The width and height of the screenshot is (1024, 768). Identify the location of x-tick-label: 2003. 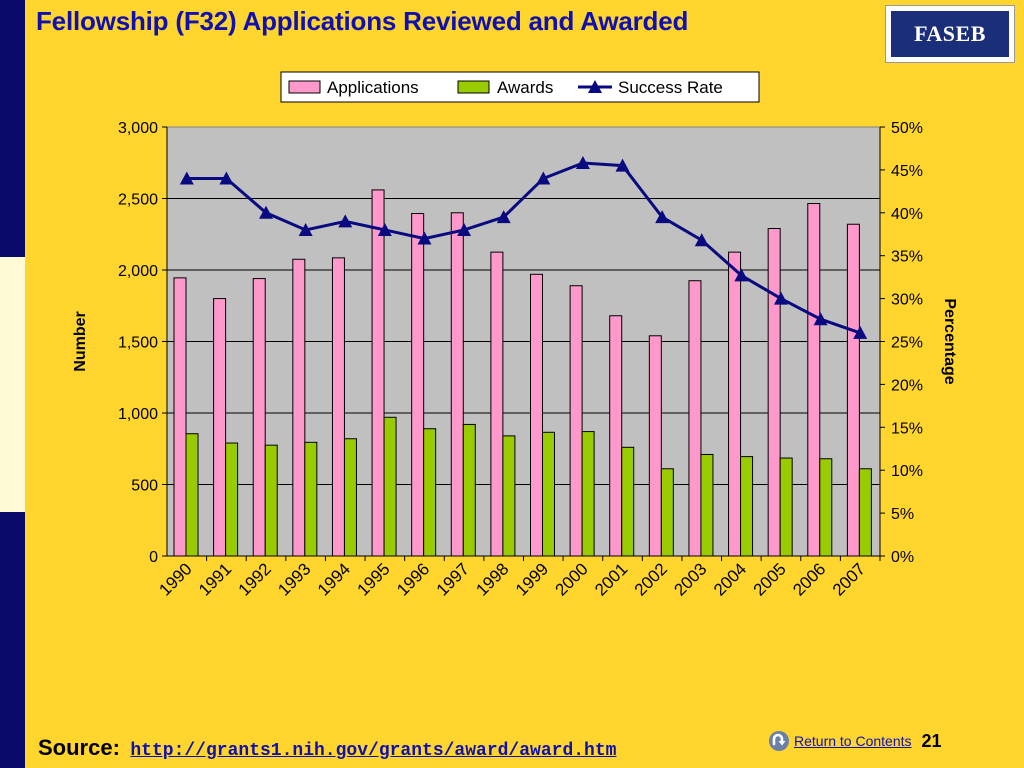
(690, 579).